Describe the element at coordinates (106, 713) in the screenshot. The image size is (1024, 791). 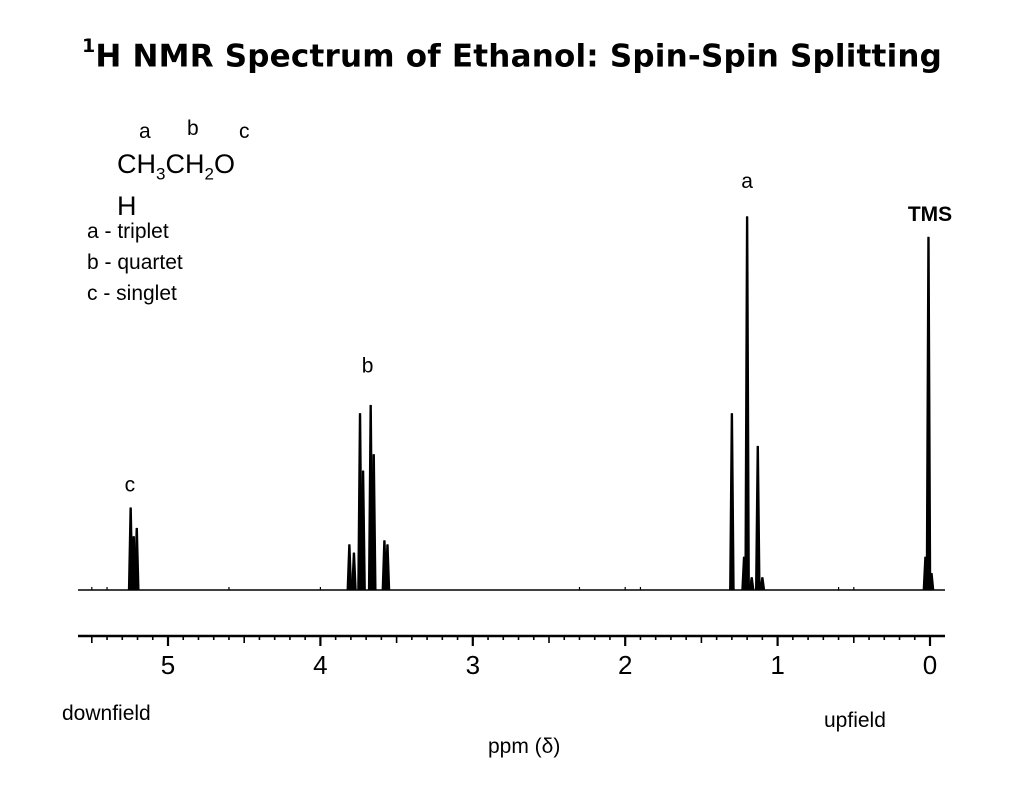
I see `downfield-label: downfield` at that location.